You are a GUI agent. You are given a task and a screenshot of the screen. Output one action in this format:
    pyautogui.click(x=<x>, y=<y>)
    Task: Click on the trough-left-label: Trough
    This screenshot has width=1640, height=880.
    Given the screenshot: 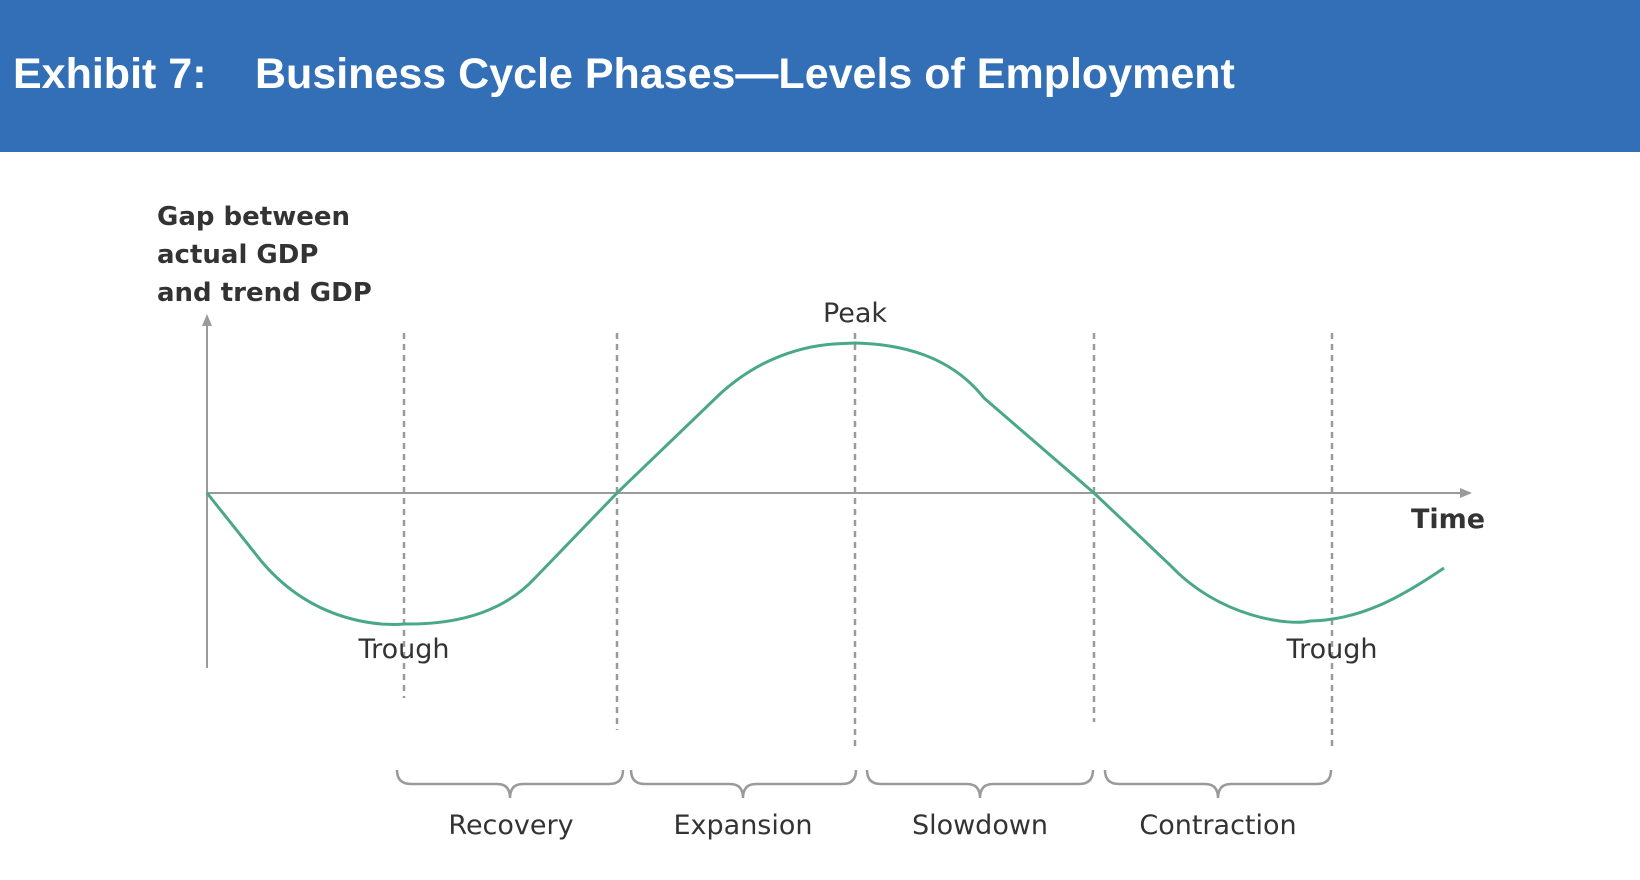 What is the action you would take?
    pyautogui.click(x=404, y=649)
    